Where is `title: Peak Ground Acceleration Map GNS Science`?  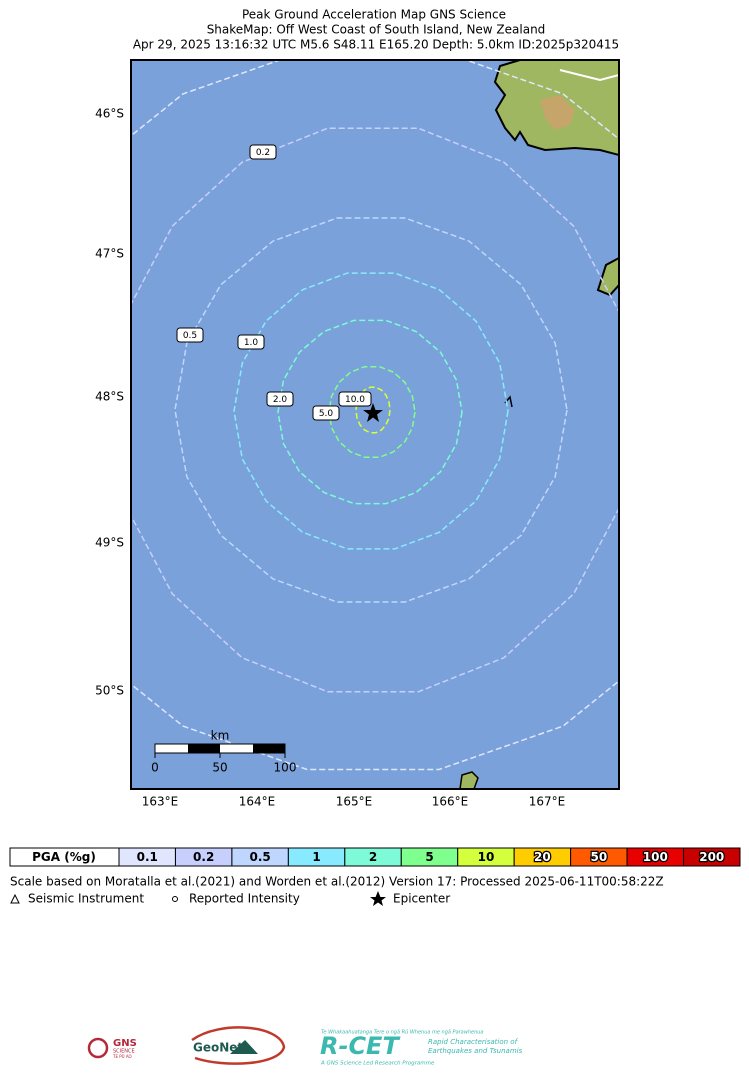 title: Peak Ground Acceleration Map GNS Science is located at coordinates (374, 15).